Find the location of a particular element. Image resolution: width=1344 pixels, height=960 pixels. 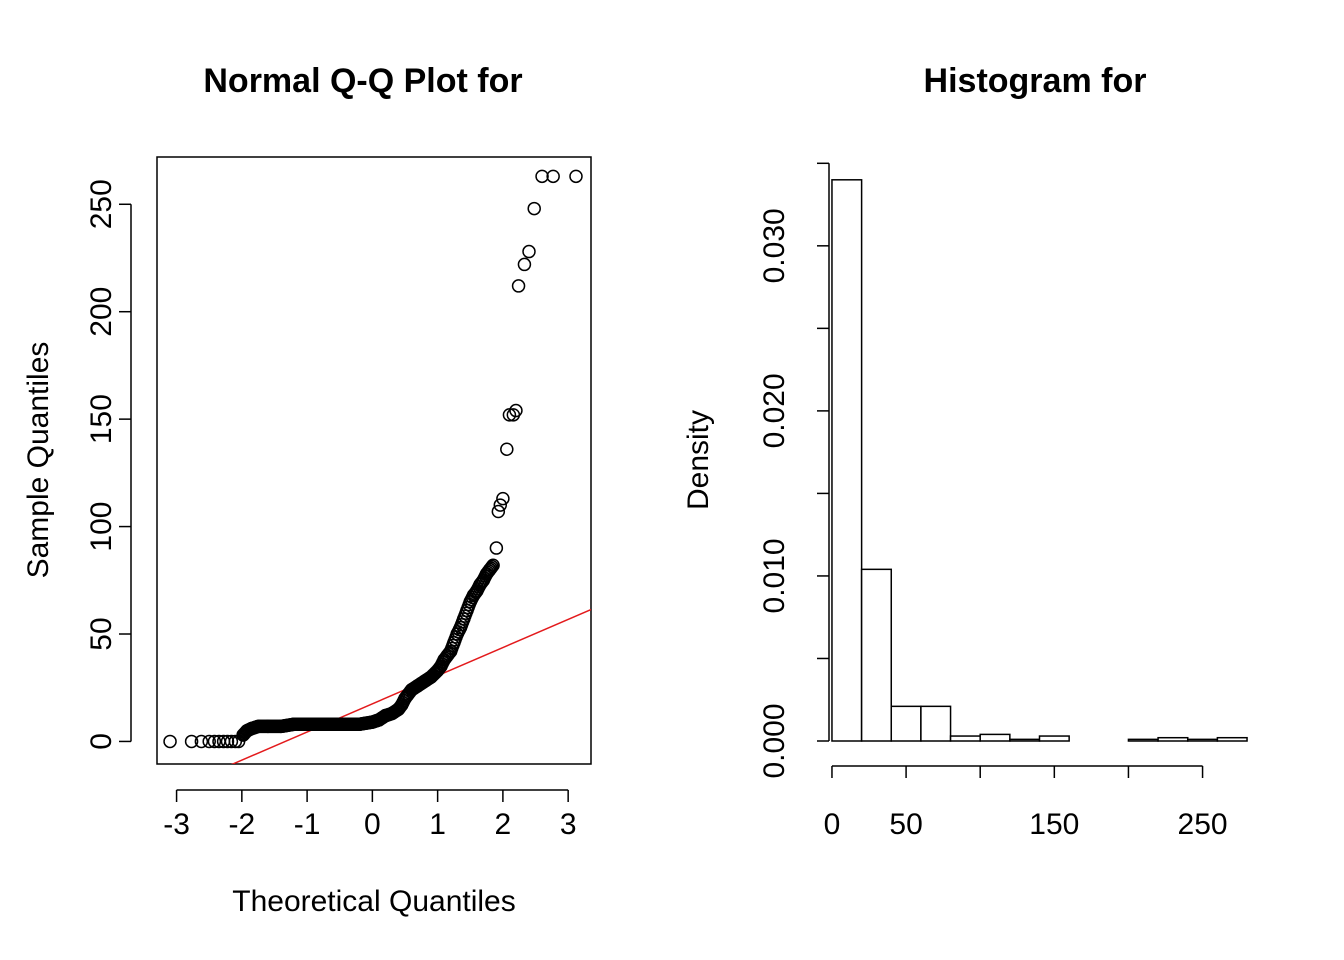

qq-x-tick-label: -3 is located at coordinates (176, 824).